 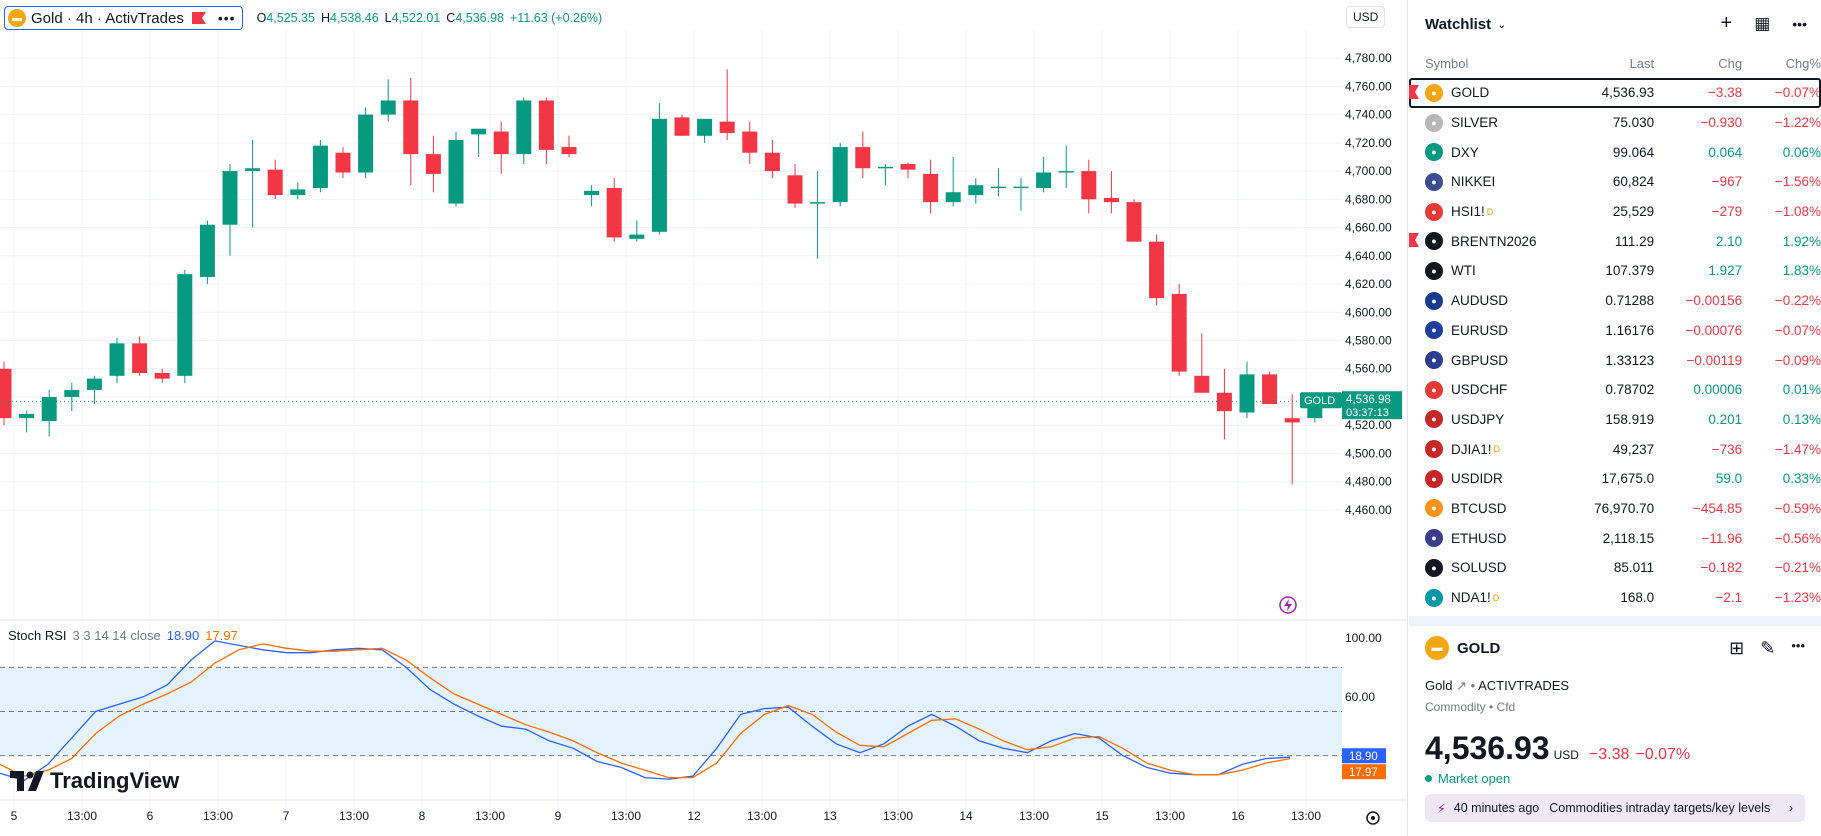 What do you see at coordinates (1439, 685) in the screenshot?
I see `details-name: Gold` at bounding box center [1439, 685].